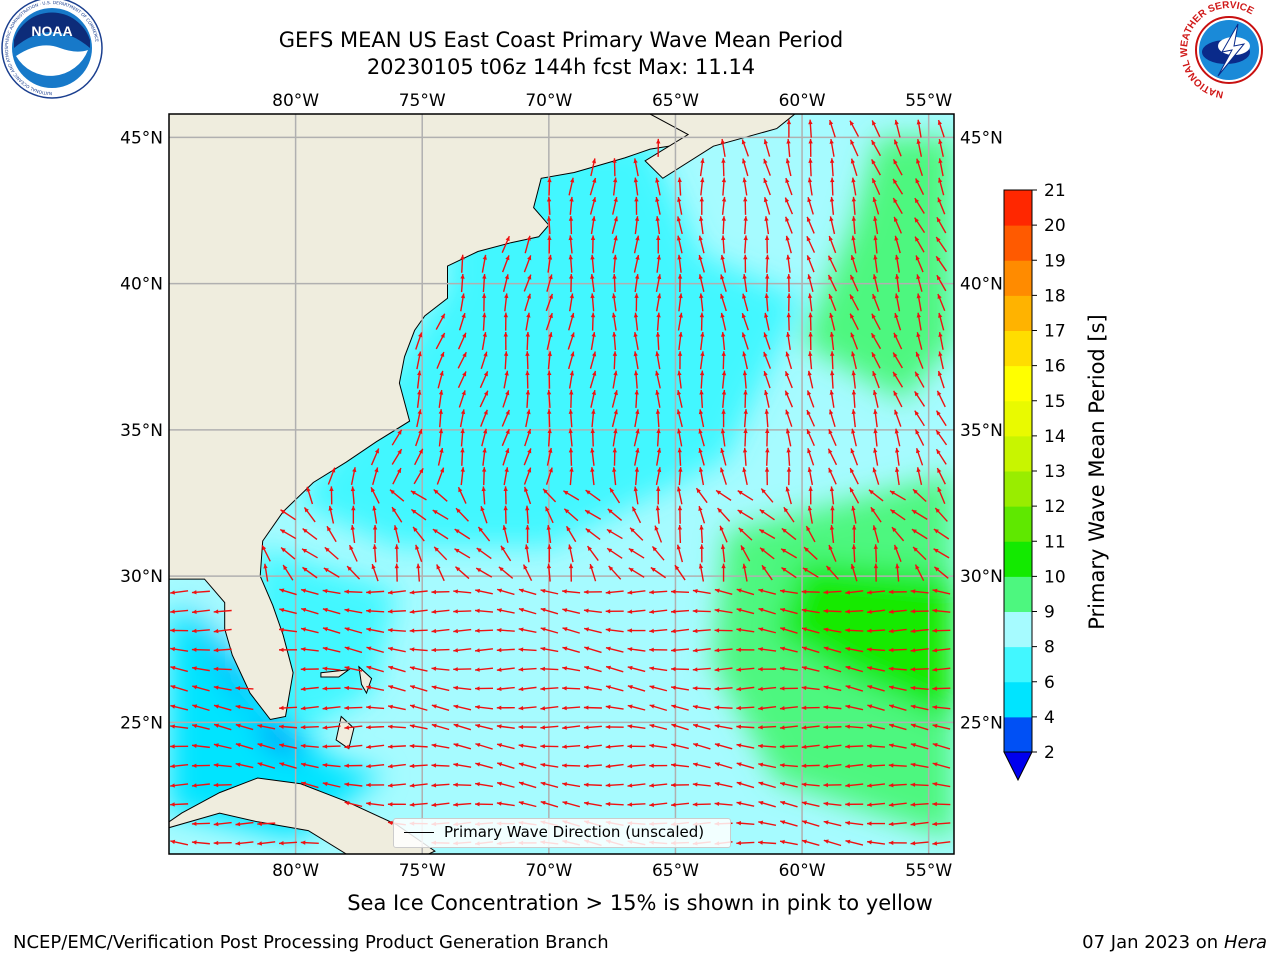 The height and width of the screenshot is (960, 1280). Describe the element at coordinates (141, 577) in the screenshot. I see `lat-tick-label-left: 30°N` at that location.